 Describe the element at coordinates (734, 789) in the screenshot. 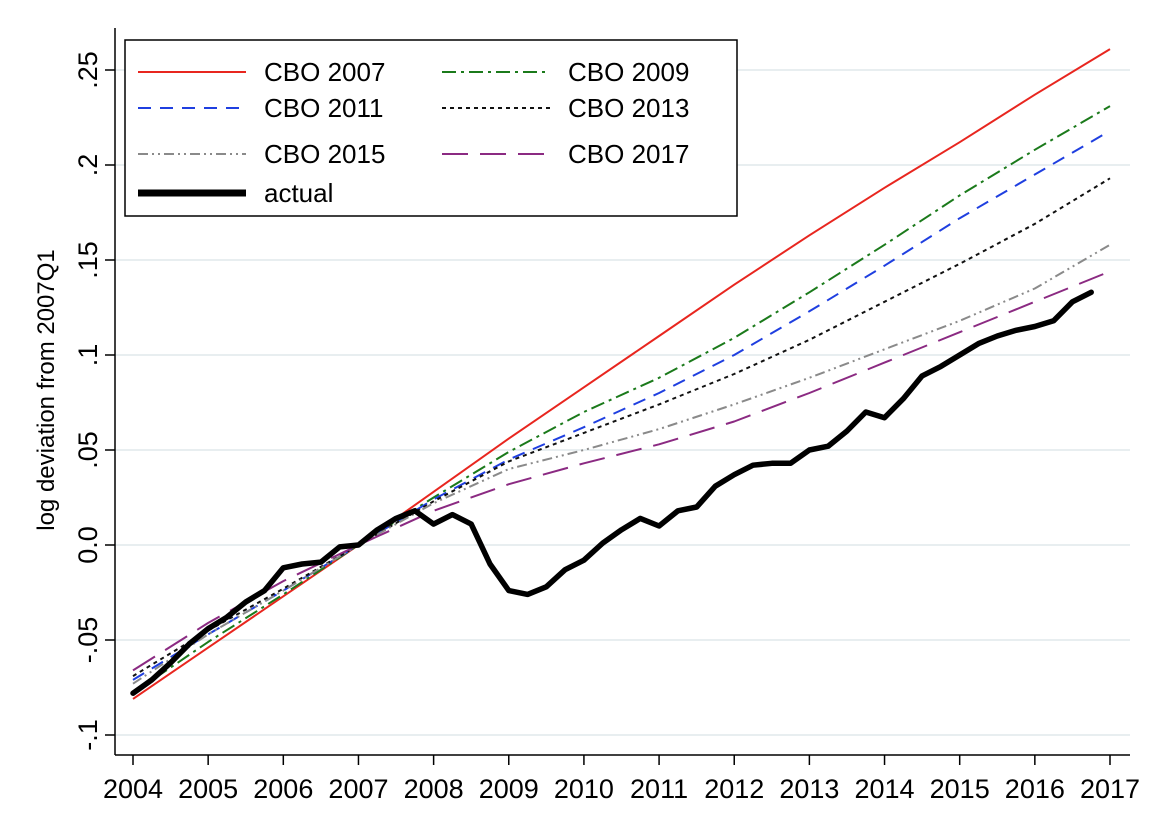

I see `x-tick-label: 2012` at that location.